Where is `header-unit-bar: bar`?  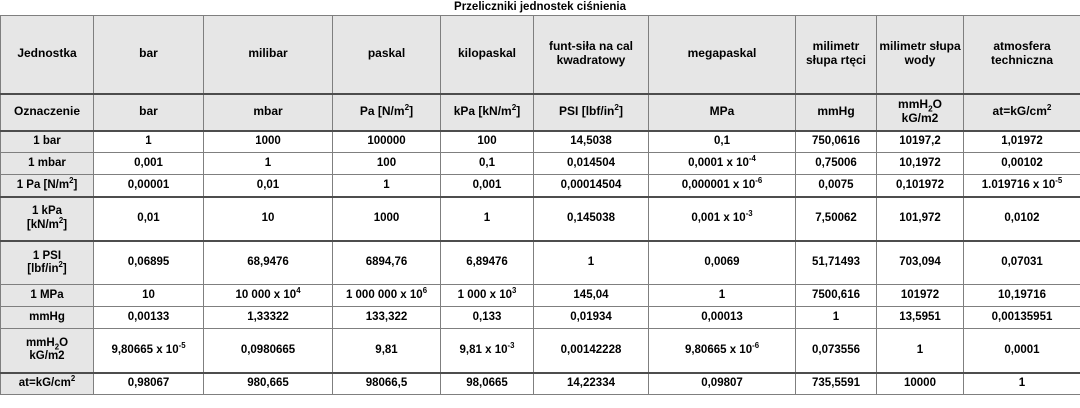
header-unit-bar: bar is located at coordinates (148, 55).